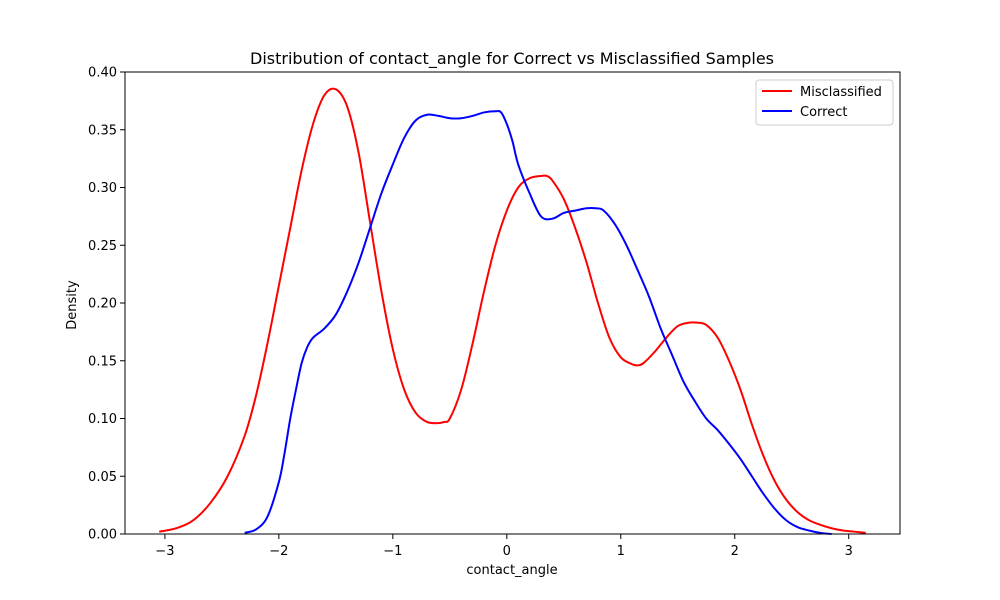  What do you see at coordinates (278, 551) in the screenshot?
I see `x-tick-label: −2` at bounding box center [278, 551].